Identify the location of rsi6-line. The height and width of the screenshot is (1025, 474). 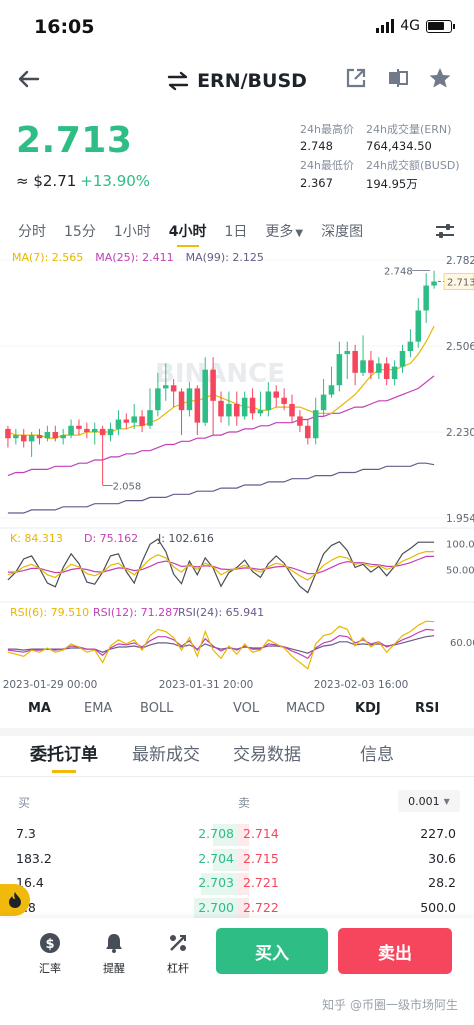
(221, 645).